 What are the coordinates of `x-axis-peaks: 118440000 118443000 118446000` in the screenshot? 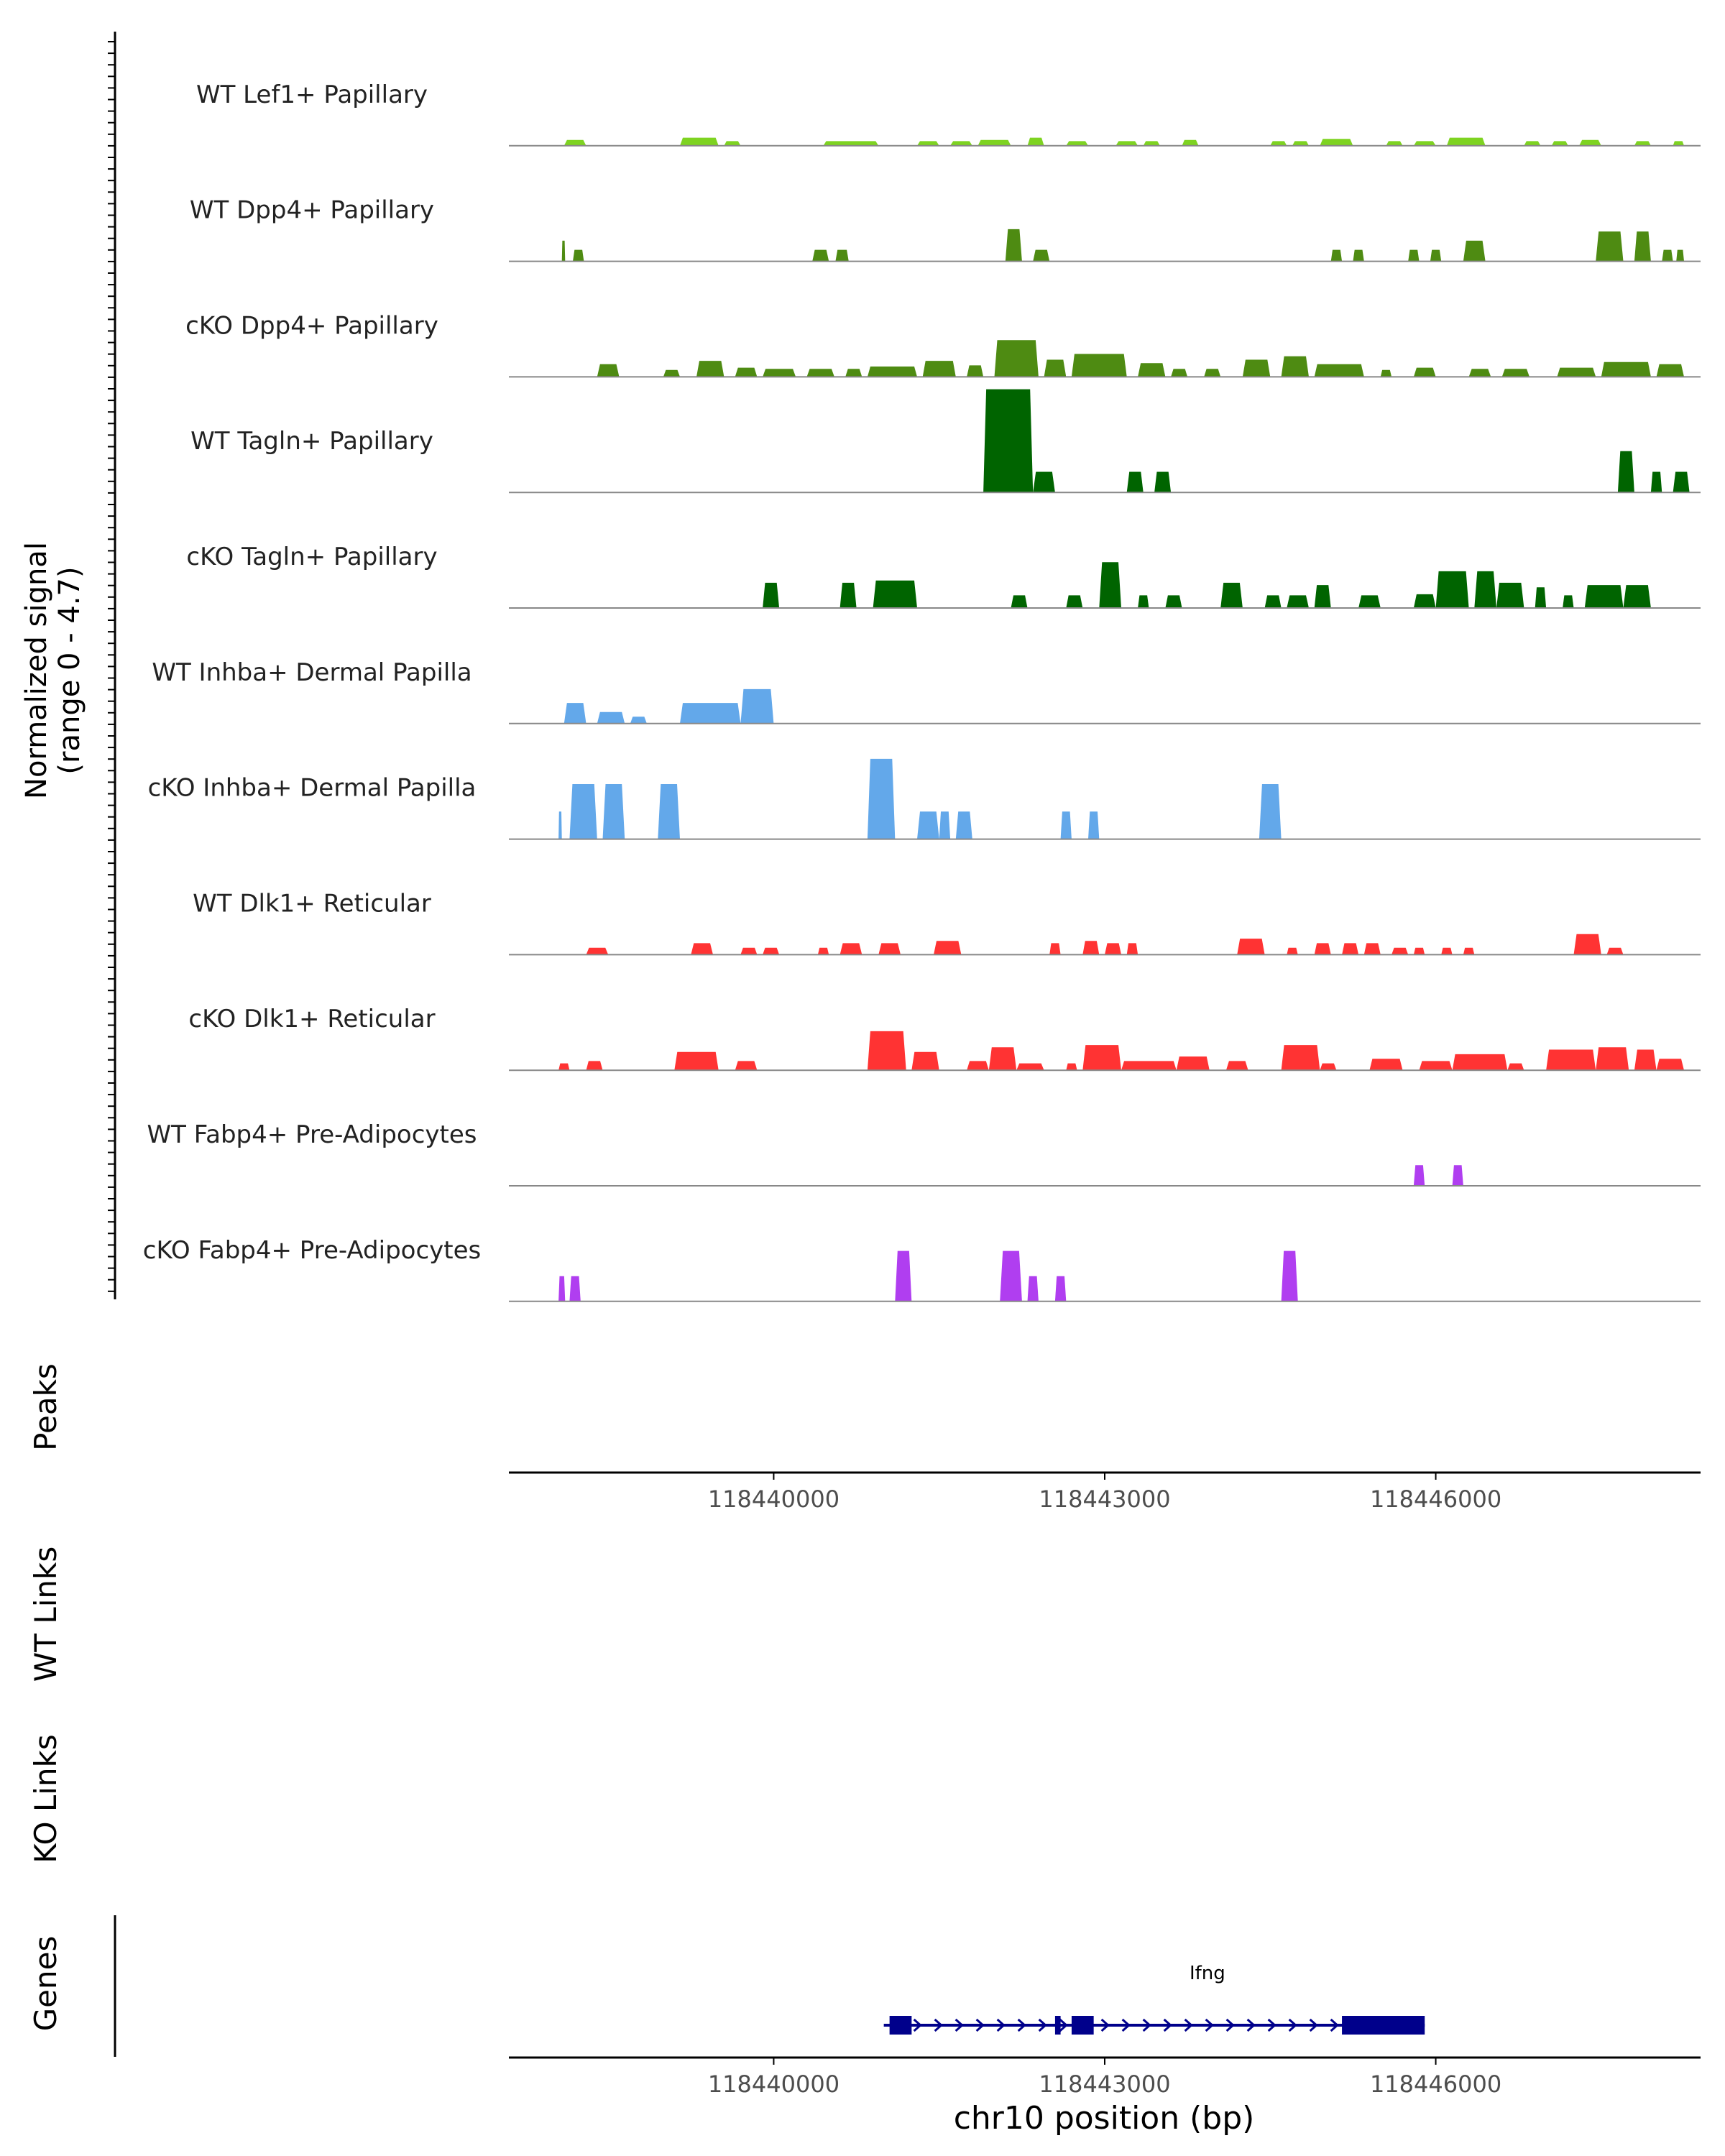 It's located at (1105, 1492).